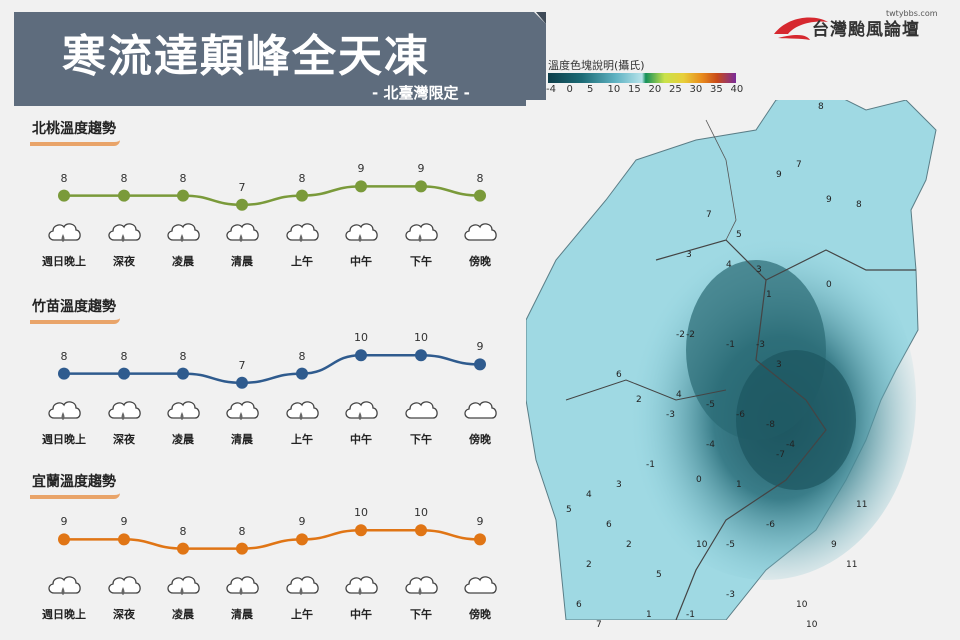 This screenshot has height=640, width=960. Describe the element at coordinates (569, 89) in the screenshot. I see `legend-tick: 0` at that location.